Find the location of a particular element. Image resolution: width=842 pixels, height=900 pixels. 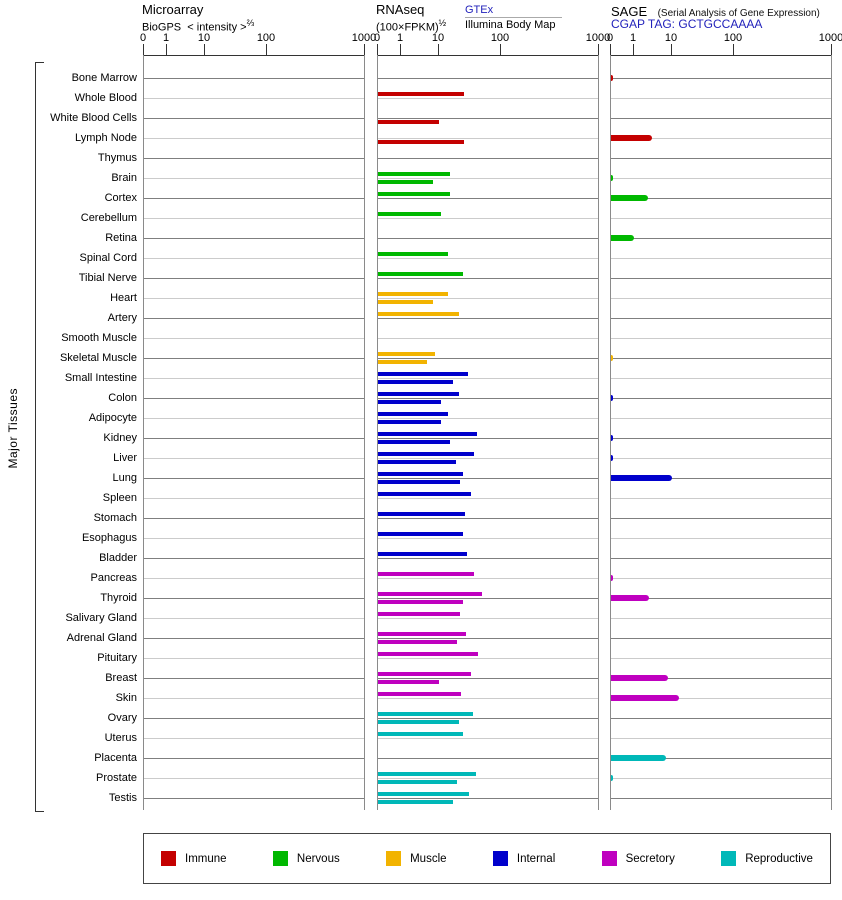

tissue-label: Colon is located at coordinates (122, 398).